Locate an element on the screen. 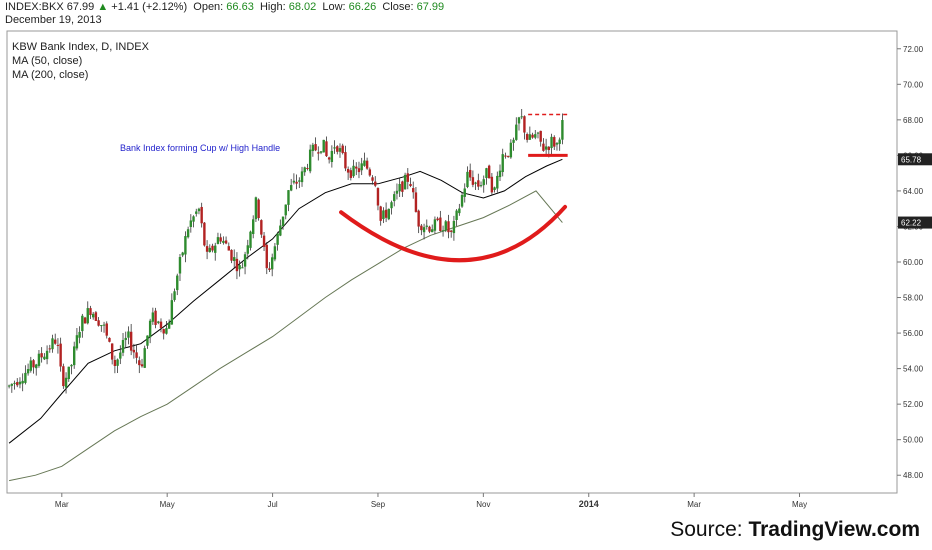  y-tick-label: 60.00 is located at coordinates (913, 262).